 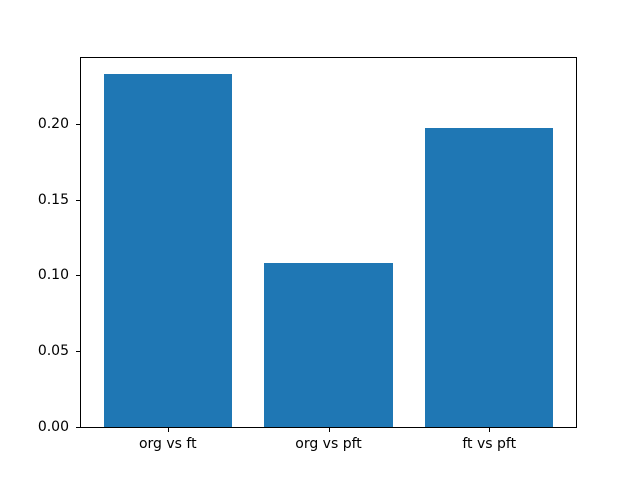 What do you see at coordinates (53, 123) in the screenshot?
I see `y-tick-label: 0.20` at bounding box center [53, 123].